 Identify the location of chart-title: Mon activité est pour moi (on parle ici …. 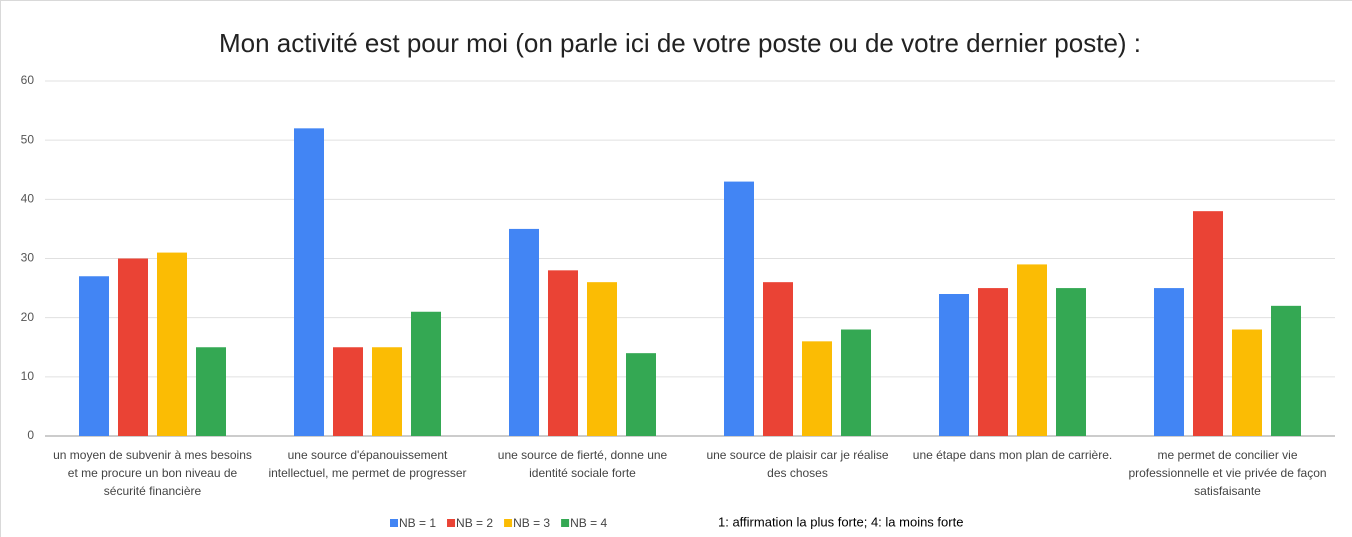
(680, 43).